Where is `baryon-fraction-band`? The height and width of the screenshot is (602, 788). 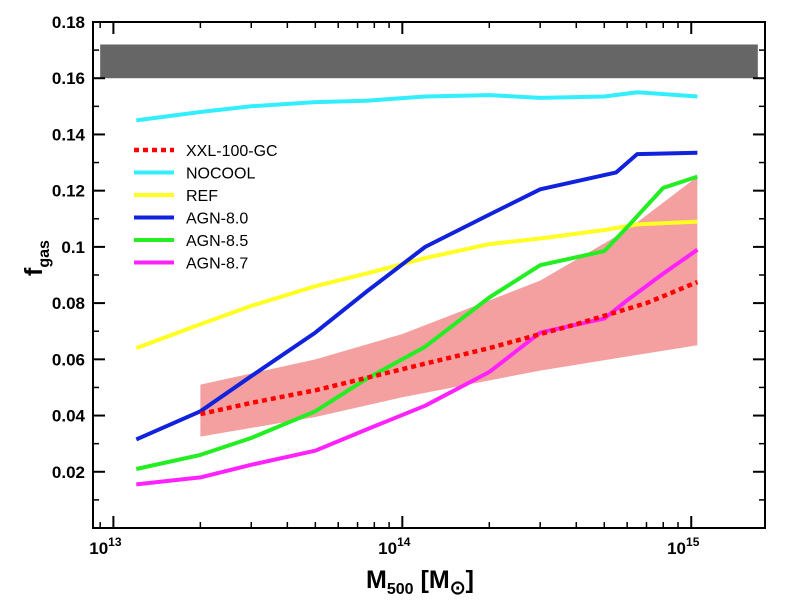 baryon-fraction-band is located at coordinates (429, 61).